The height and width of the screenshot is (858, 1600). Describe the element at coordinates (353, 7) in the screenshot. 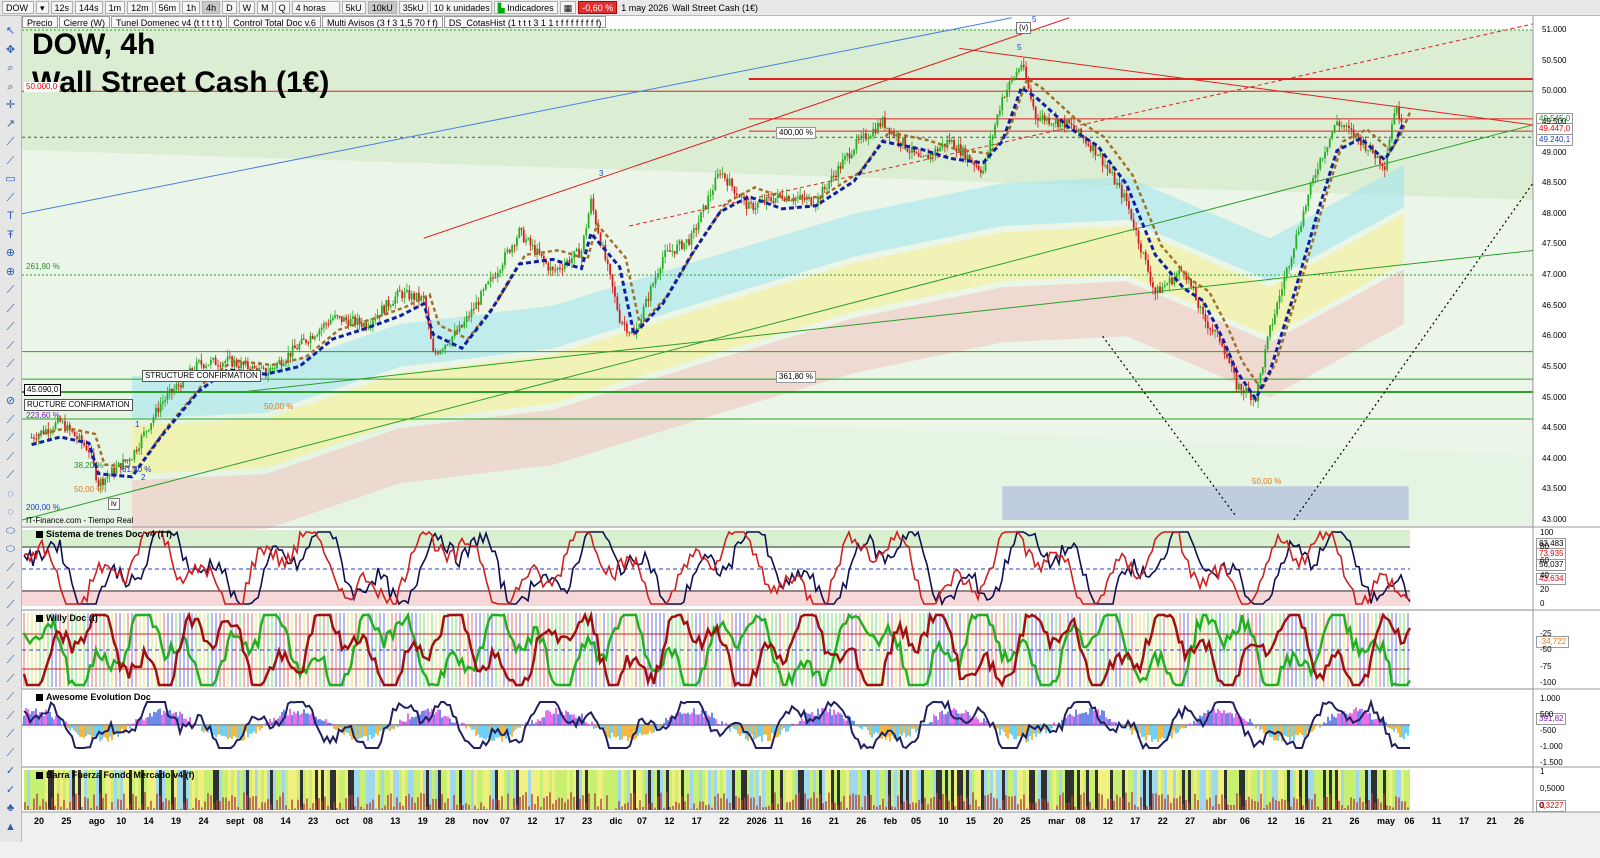

I see `tick-5ku: 5kU` at that location.